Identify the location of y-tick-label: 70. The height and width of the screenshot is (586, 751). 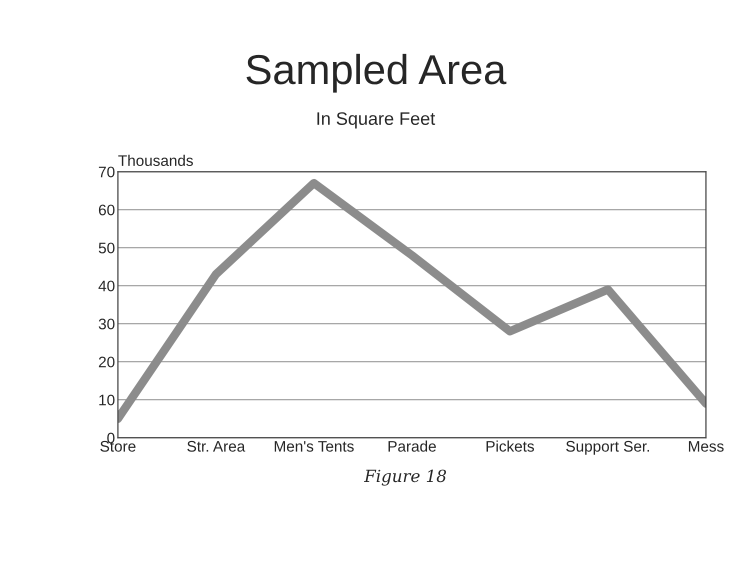
(106, 172).